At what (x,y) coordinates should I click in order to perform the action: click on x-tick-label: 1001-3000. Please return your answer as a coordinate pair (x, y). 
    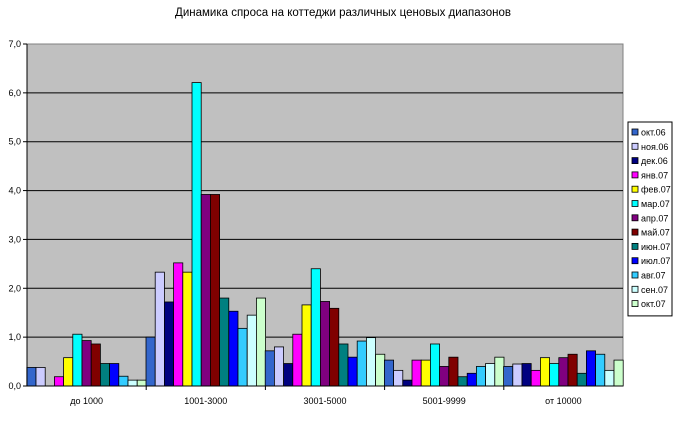
    Looking at the image, I should click on (205, 401).